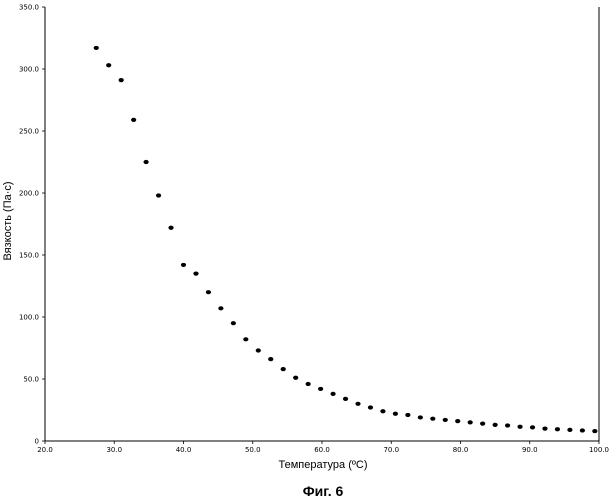 This screenshot has width=609, height=500. What do you see at coordinates (184, 450) in the screenshot?
I see `x-tick-label: 40.0` at bounding box center [184, 450].